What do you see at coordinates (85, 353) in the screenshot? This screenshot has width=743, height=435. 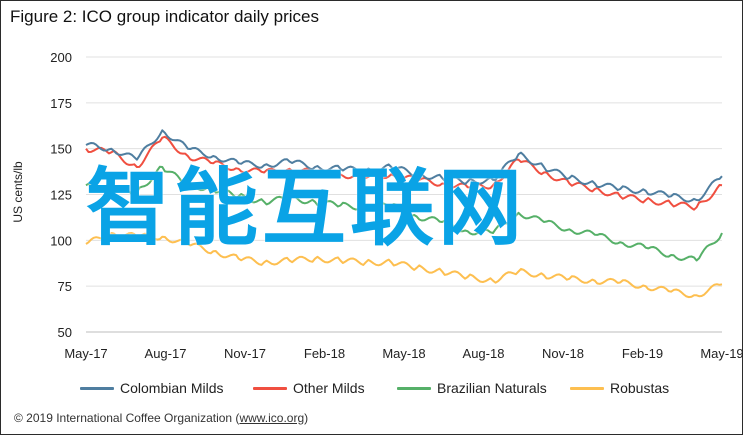 I see `x-tick-label: May-17` at bounding box center [85, 353].